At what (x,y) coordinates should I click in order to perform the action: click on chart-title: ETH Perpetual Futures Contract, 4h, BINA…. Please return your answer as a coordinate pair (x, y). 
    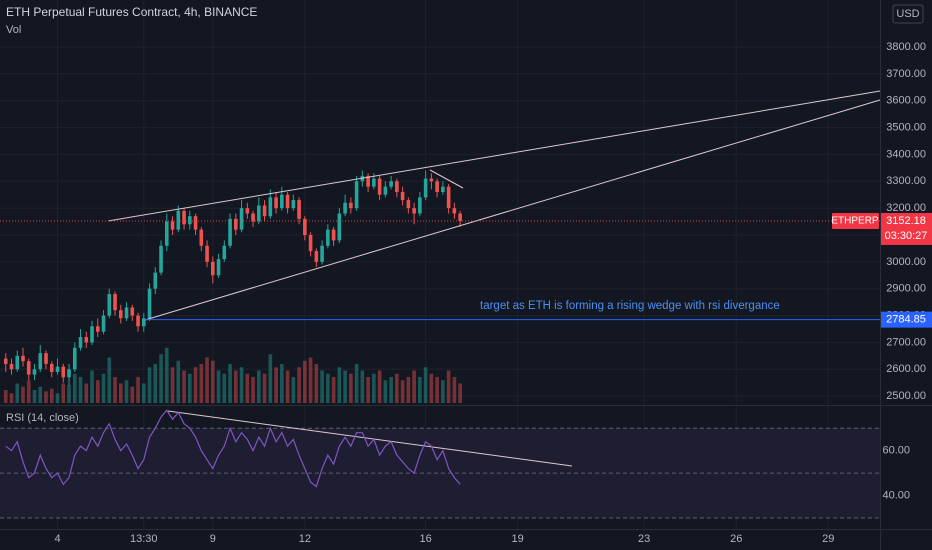
    Looking at the image, I should click on (131, 12).